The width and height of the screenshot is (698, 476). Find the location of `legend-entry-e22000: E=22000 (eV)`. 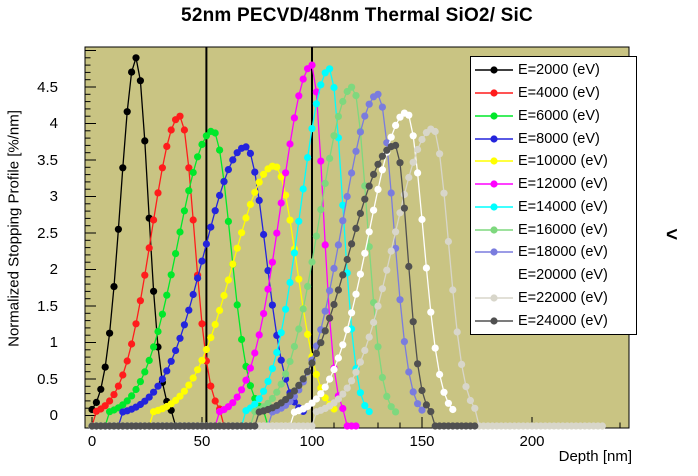

legend-entry-e22000: E=22000 (eV) is located at coordinates (555, 298).